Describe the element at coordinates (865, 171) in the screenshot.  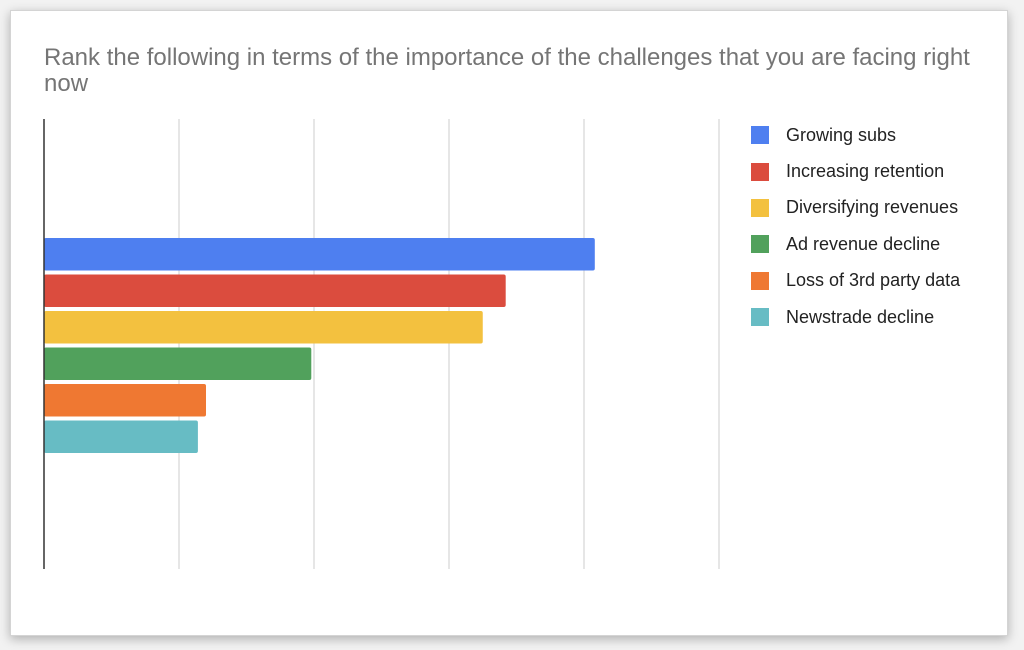
I see `legend-label: Increasing retention` at that location.